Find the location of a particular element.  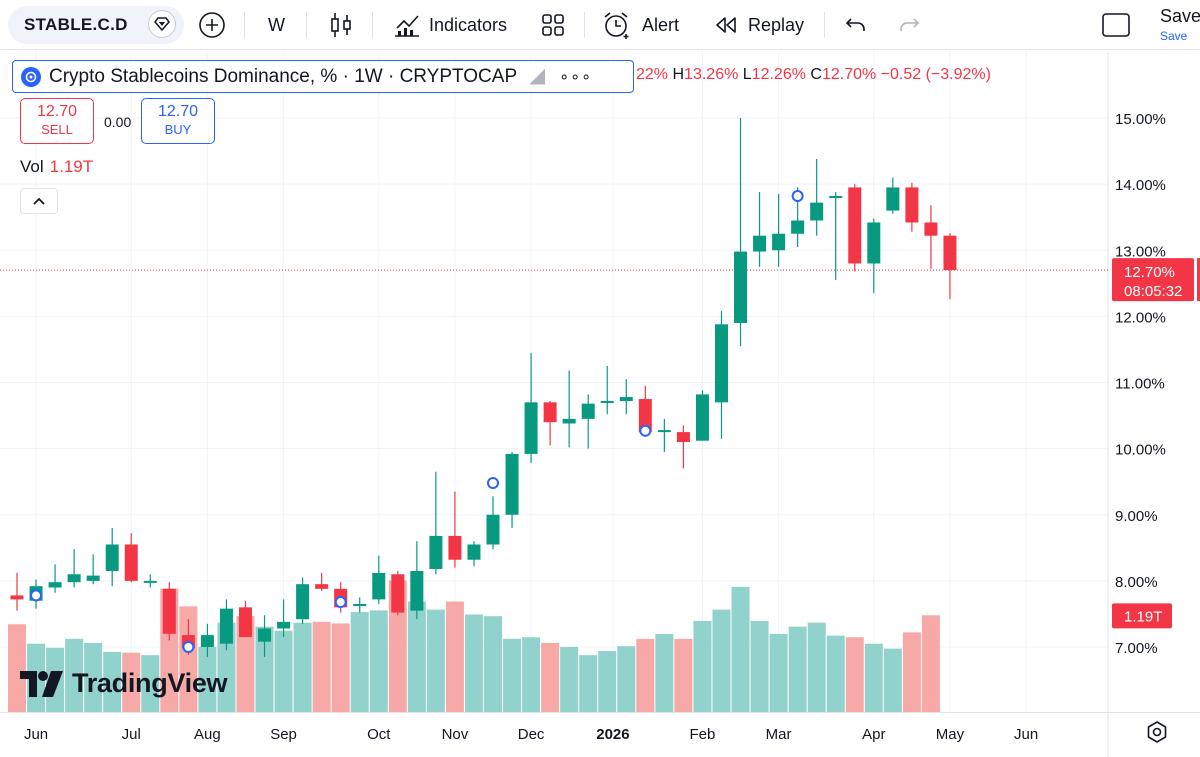

sell-price: 12.70 is located at coordinates (57, 111).